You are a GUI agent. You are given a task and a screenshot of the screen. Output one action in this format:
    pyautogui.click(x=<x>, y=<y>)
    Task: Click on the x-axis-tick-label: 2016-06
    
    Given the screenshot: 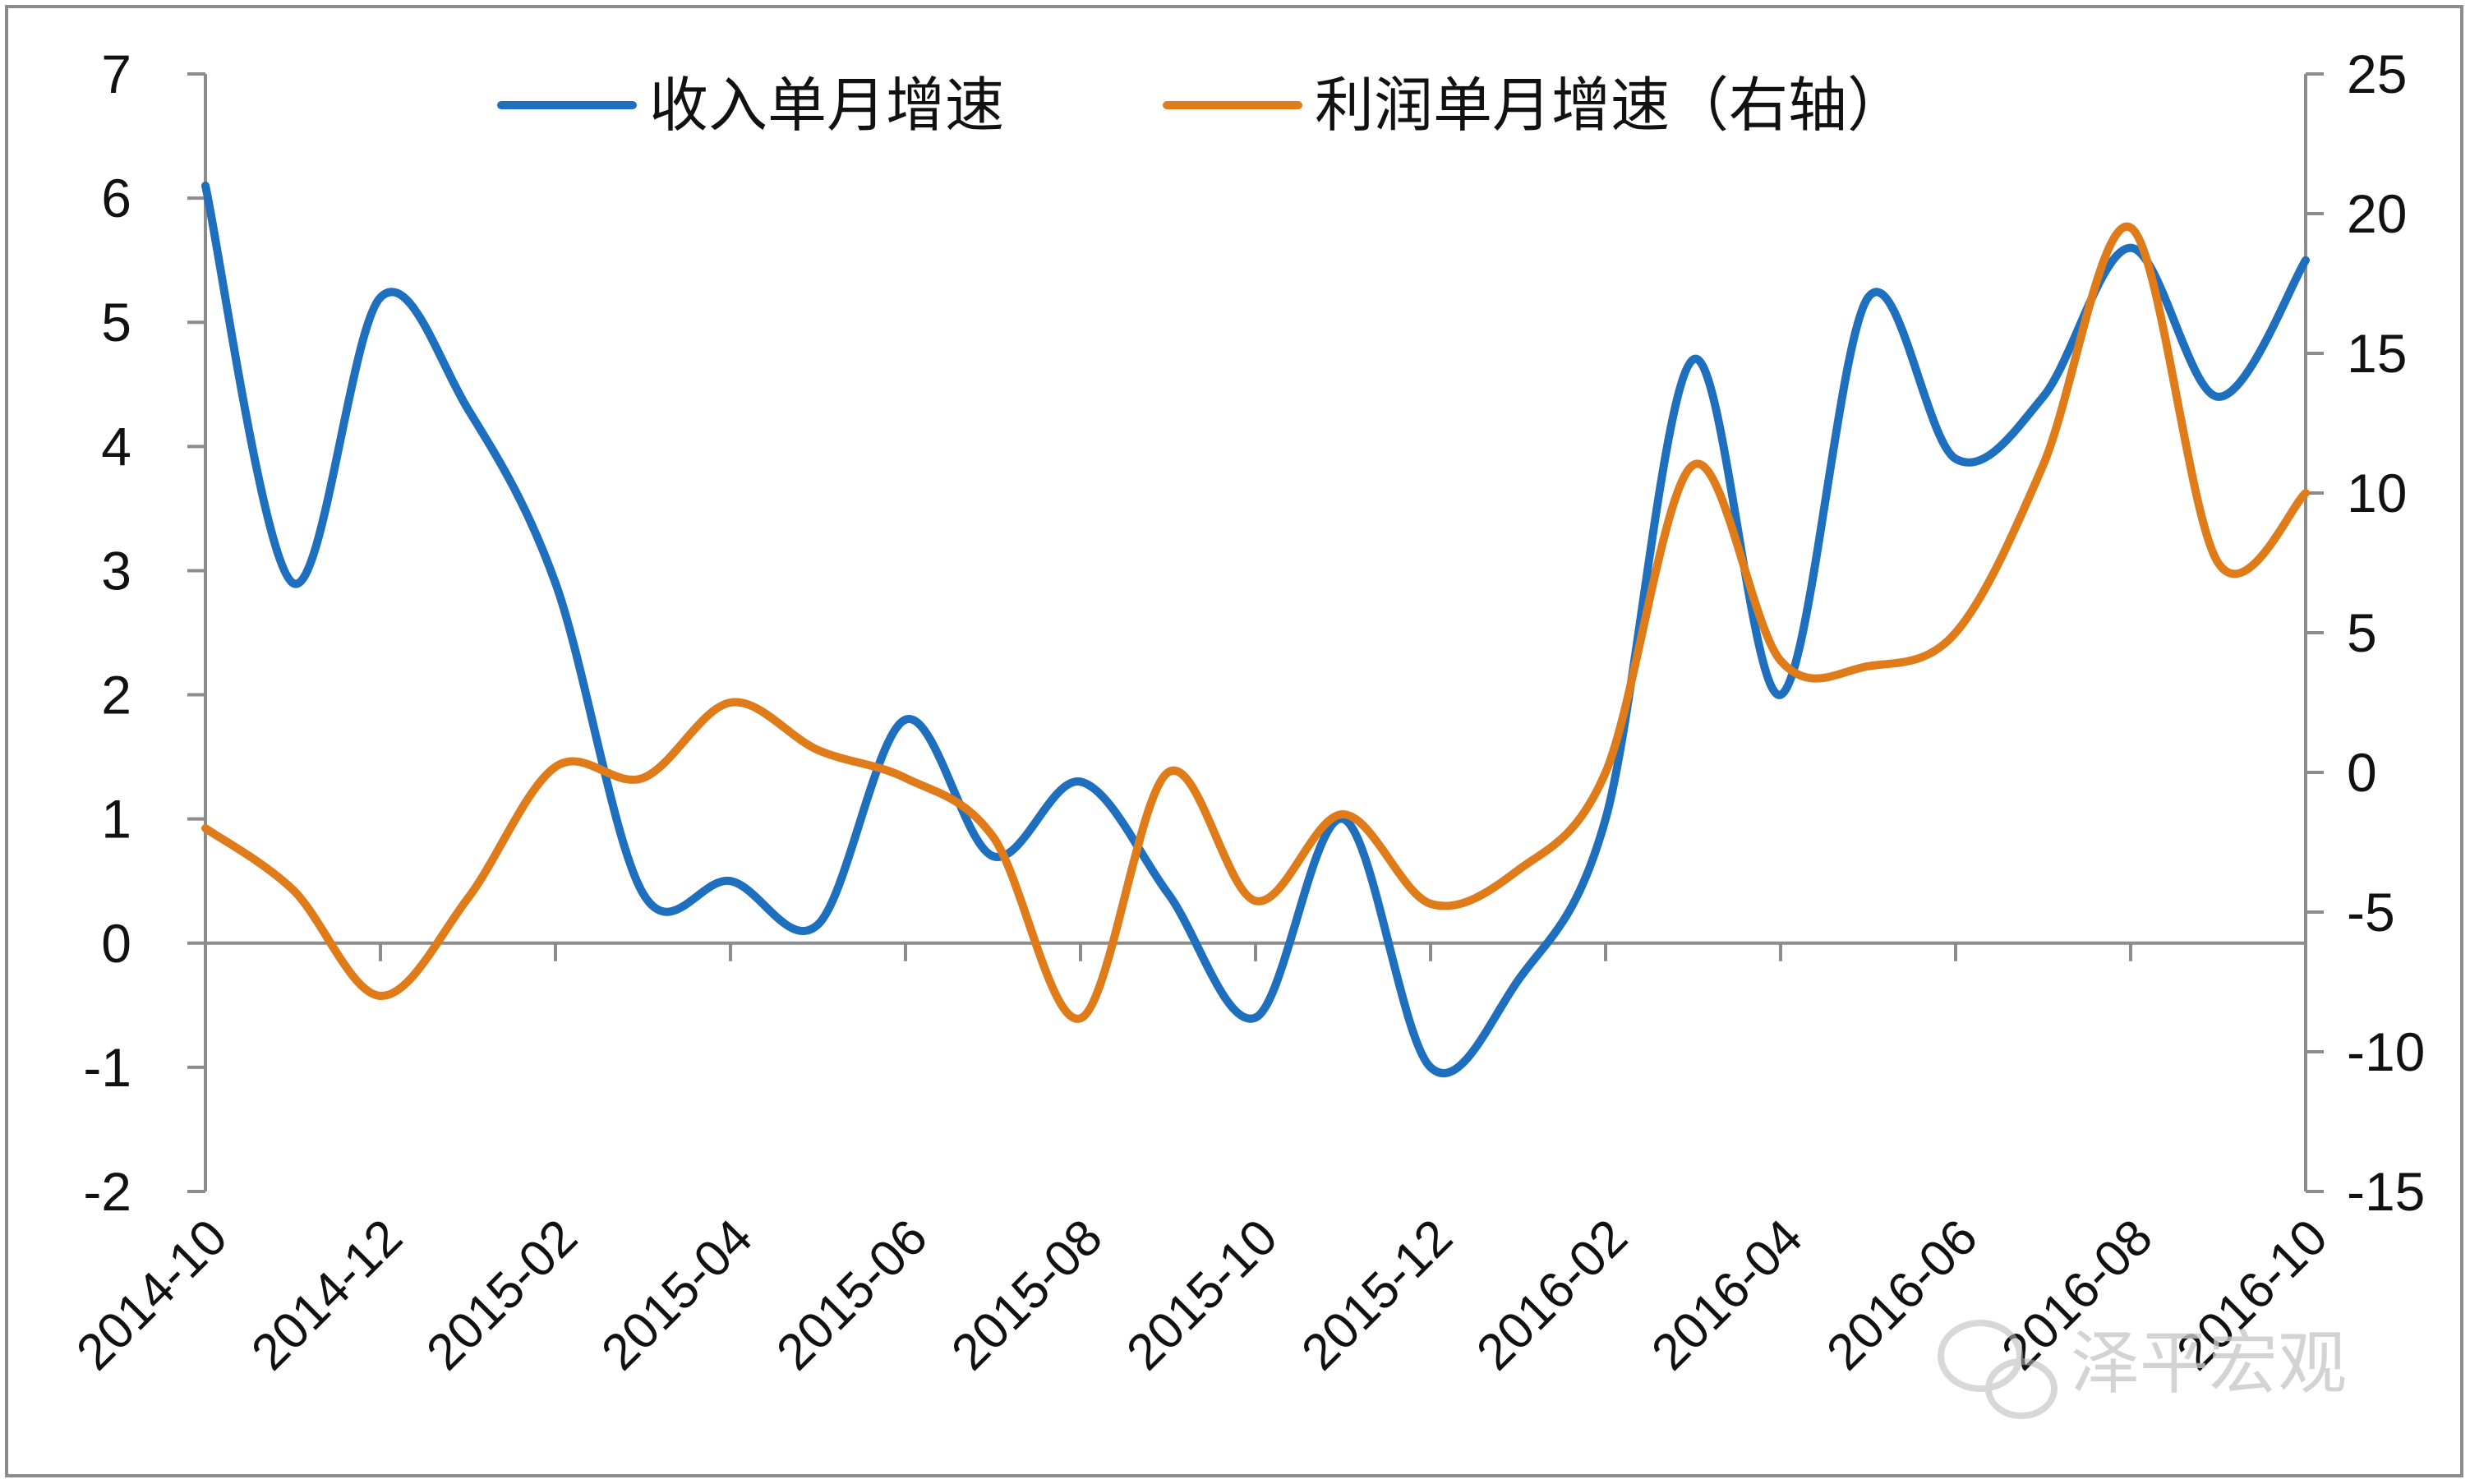 What is the action you would take?
    pyautogui.click(x=1902, y=1295)
    